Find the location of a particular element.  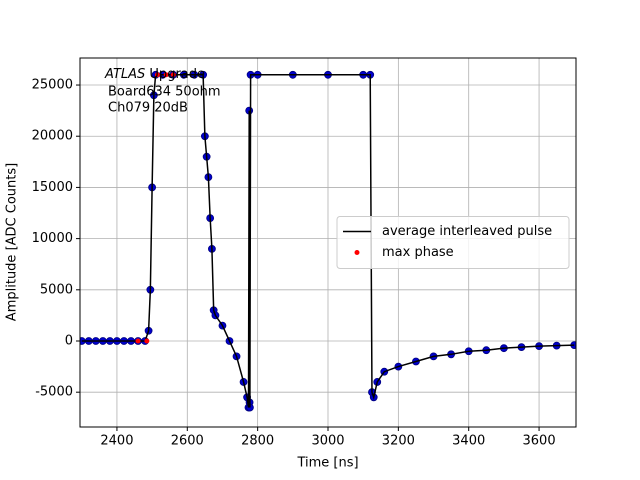

x-axis-label: Time [ns] is located at coordinates (327, 463).